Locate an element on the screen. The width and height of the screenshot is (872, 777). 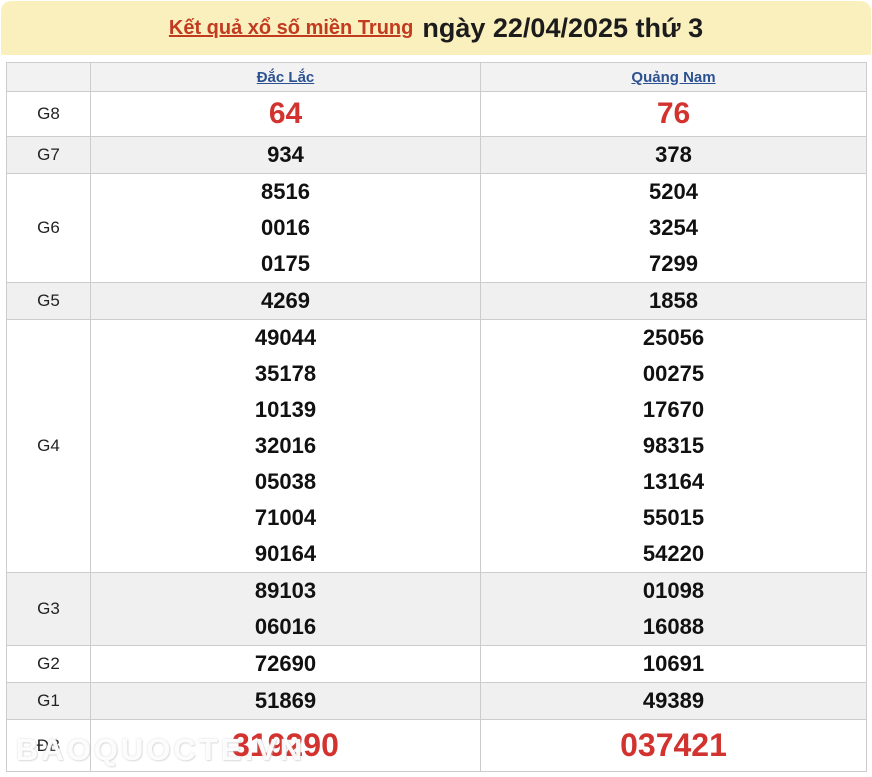
value-cell: 10691 is located at coordinates (673, 664).